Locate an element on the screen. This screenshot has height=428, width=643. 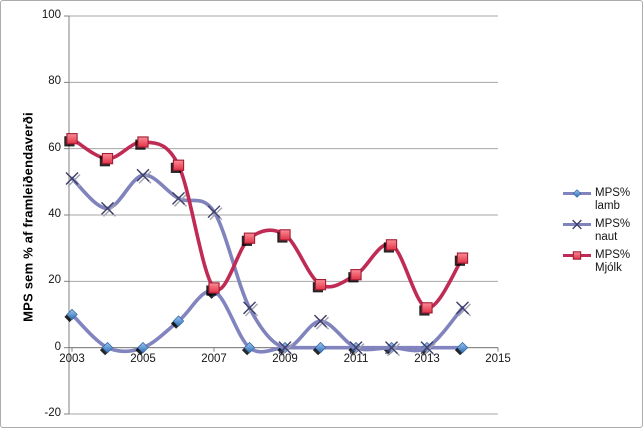
legend-item-naut: MPS% naut is located at coordinates (596, 231).